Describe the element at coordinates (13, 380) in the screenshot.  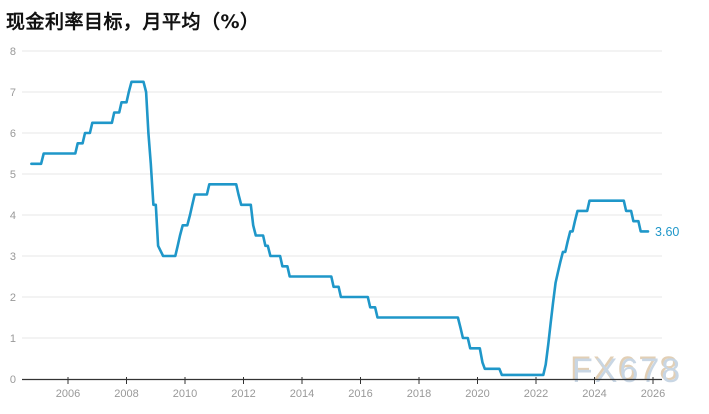
I see `y-axis-label-0: 0` at that location.